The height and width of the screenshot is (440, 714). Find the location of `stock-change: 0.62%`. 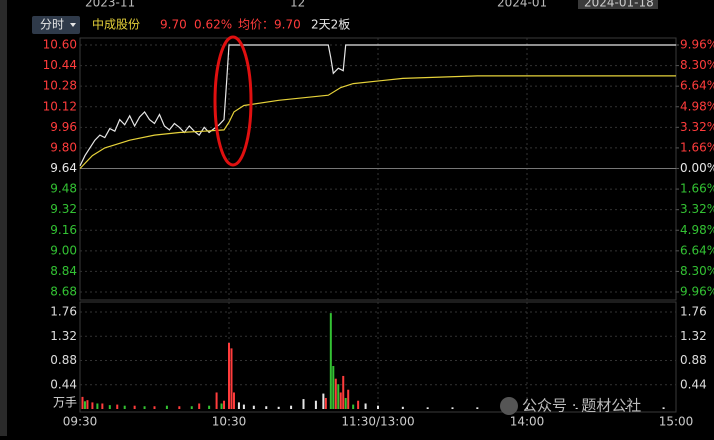

stock-change: 0.62% is located at coordinates (213, 25).